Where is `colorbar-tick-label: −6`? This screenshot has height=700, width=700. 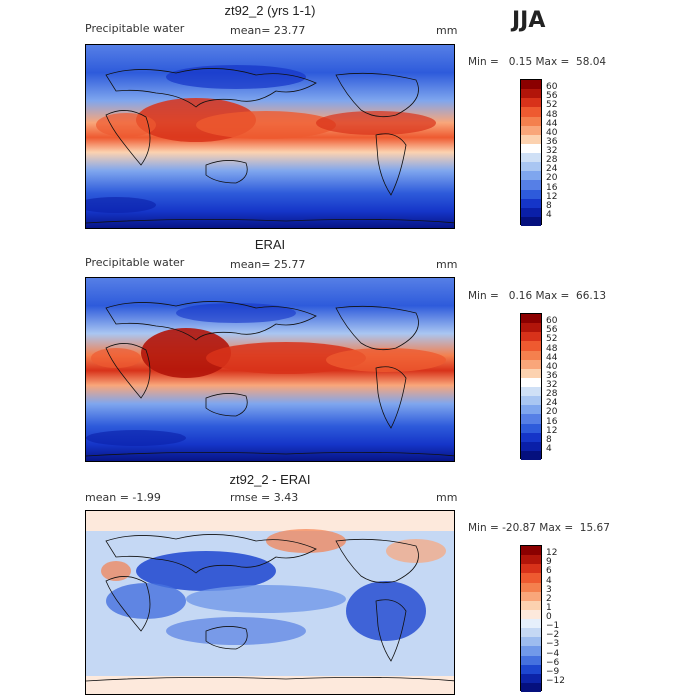
colorbar-tick-label: −6 is located at coordinates (553, 662).